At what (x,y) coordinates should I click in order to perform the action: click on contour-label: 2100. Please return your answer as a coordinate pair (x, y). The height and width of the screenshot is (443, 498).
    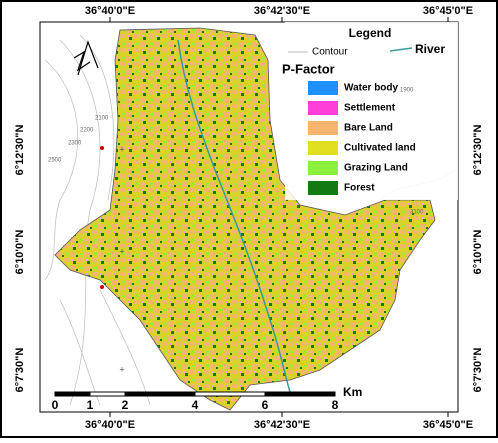
    Looking at the image, I should click on (102, 119).